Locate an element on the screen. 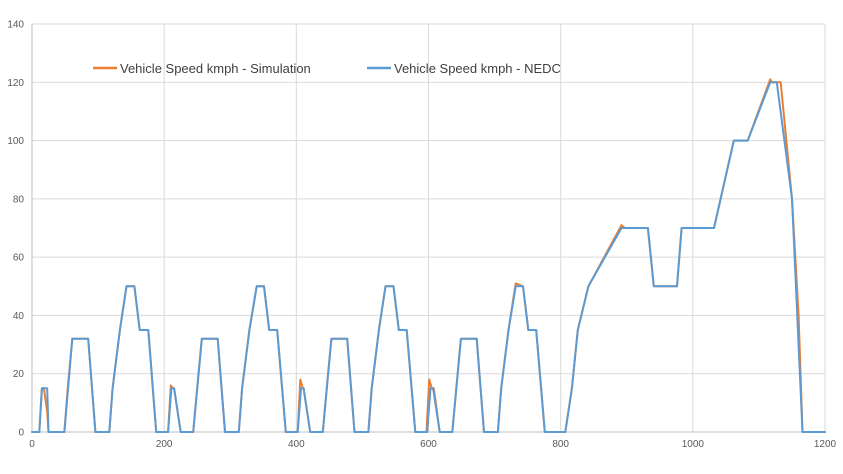 This screenshot has height=474, width=843. x-tick-label: 1200 is located at coordinates (825, 444).